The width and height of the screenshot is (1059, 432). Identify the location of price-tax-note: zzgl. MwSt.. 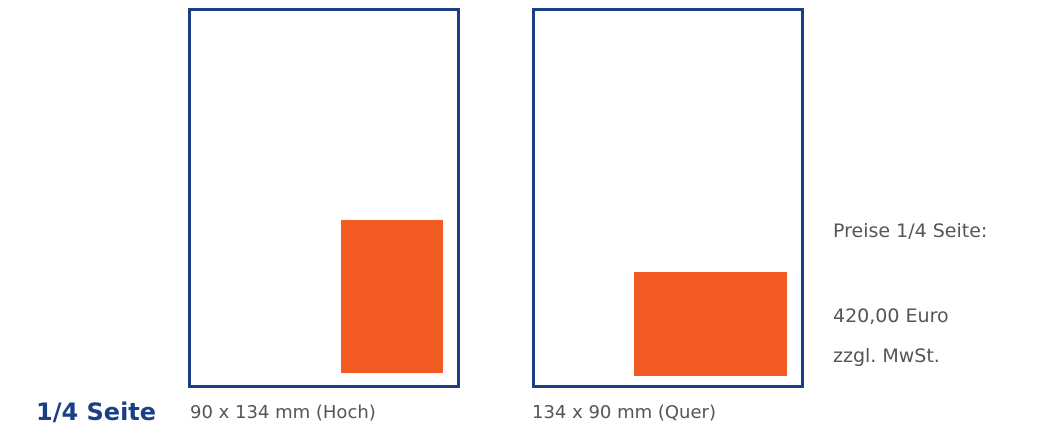
(886, 356).